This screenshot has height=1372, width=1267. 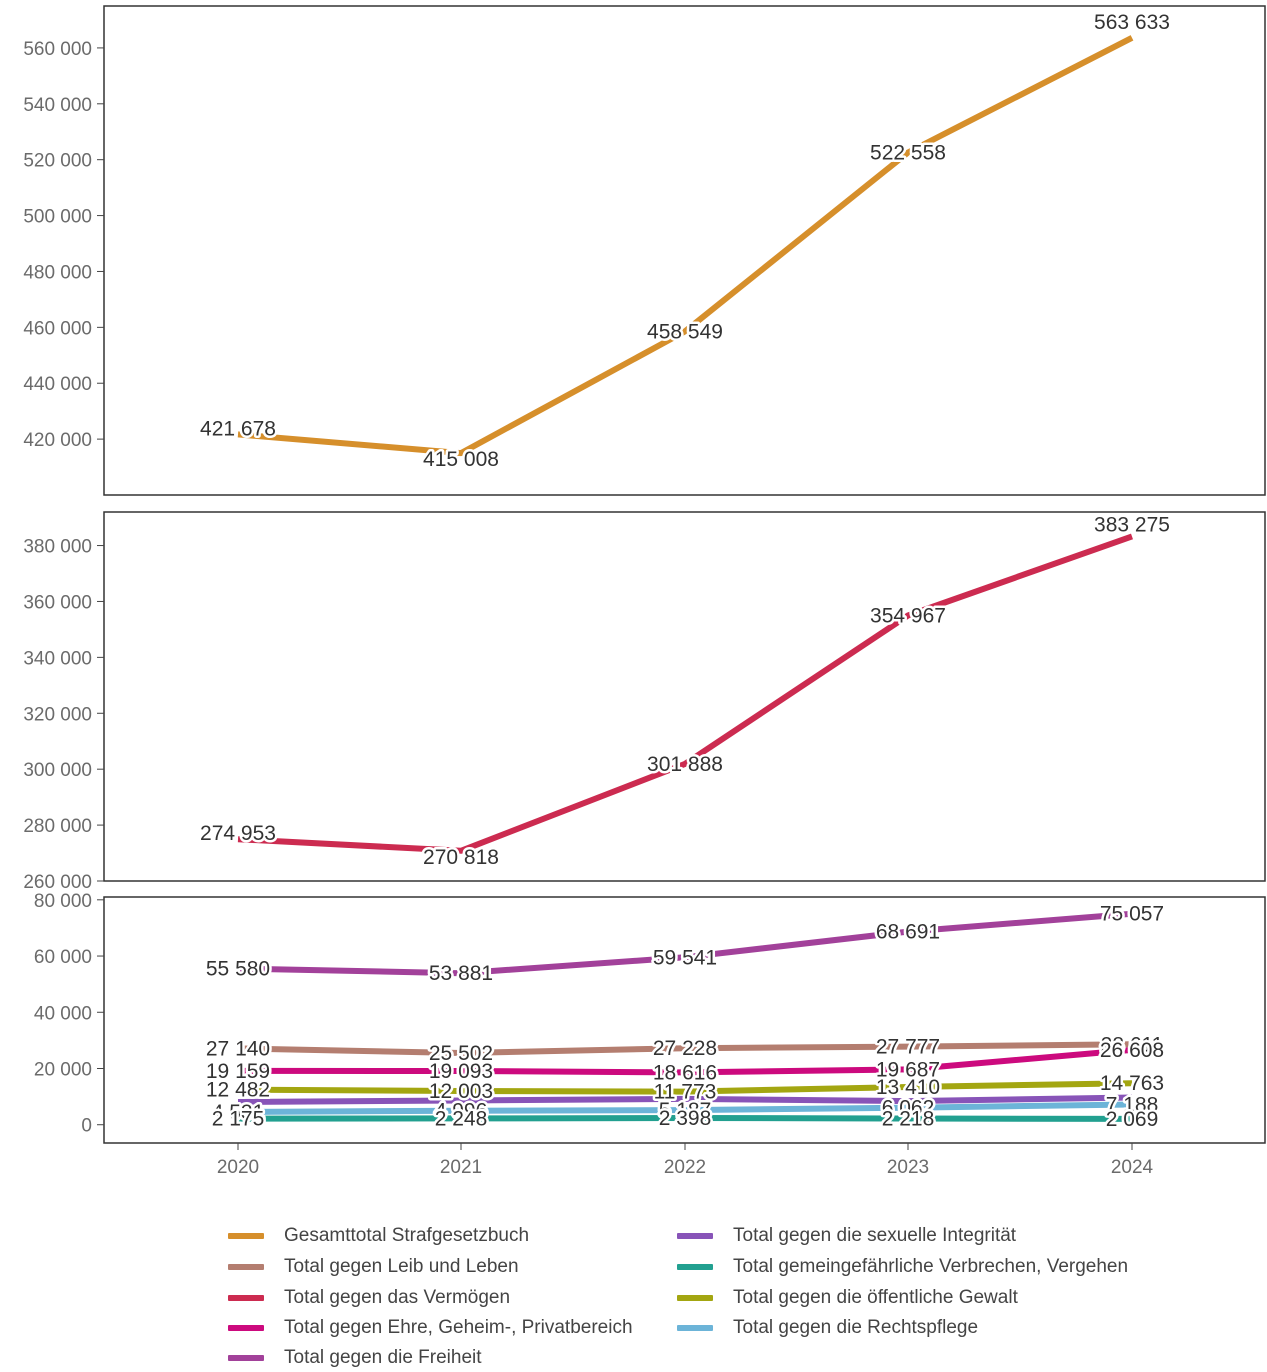 I want to click on data-label-1-0-2: 301 888, so click(x=685, y=764).